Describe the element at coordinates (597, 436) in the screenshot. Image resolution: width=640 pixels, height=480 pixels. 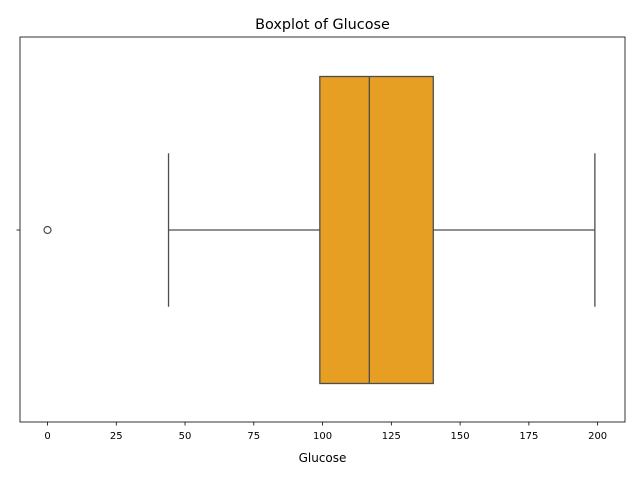
I see `x-tick-label-200: 200` at that location.